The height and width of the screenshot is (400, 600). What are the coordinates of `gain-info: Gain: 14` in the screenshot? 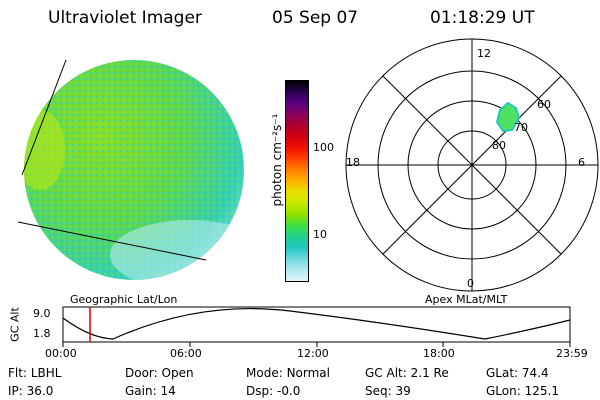 It's located at (150, 391).